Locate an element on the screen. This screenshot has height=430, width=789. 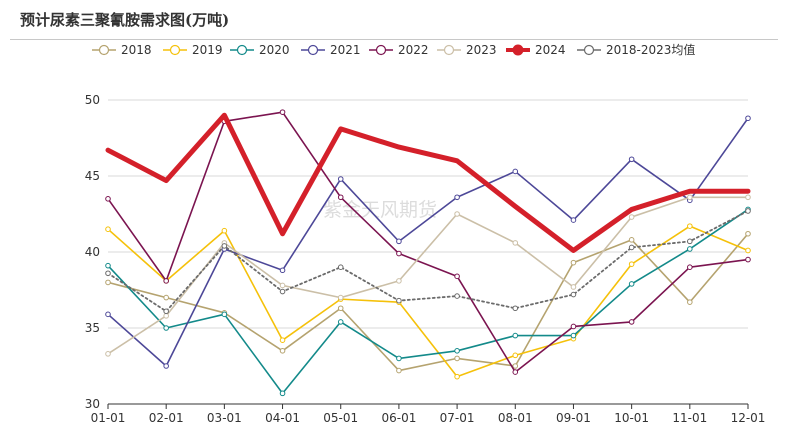
watermark: 紫金天风期货 is located at coordinates (380, 210).